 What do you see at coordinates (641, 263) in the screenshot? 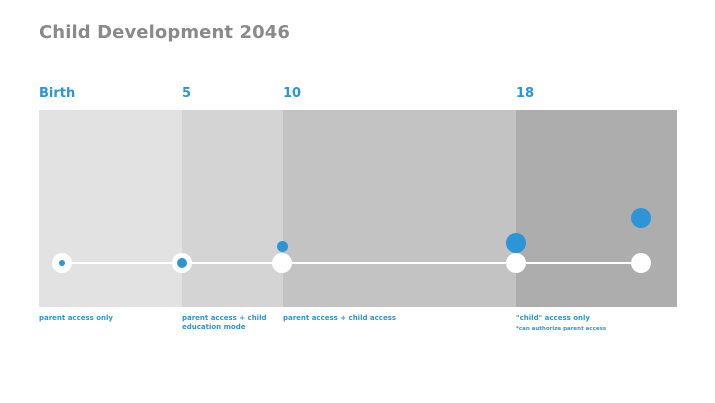
I see `timeline-node-end` at bounding box center [641, 263].